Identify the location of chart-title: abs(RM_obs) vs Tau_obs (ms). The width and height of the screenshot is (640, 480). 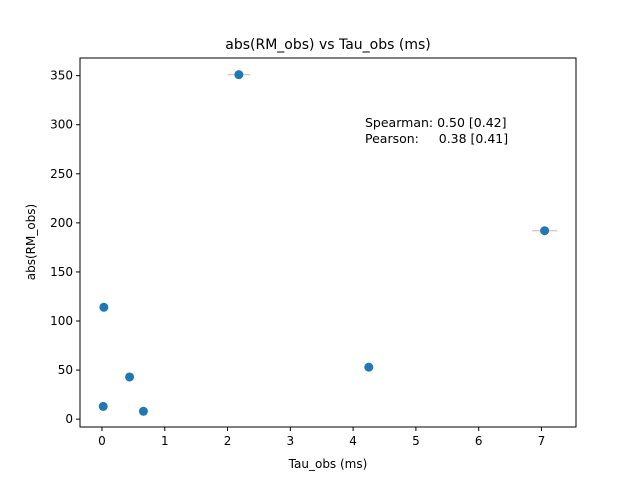
(327, 45).